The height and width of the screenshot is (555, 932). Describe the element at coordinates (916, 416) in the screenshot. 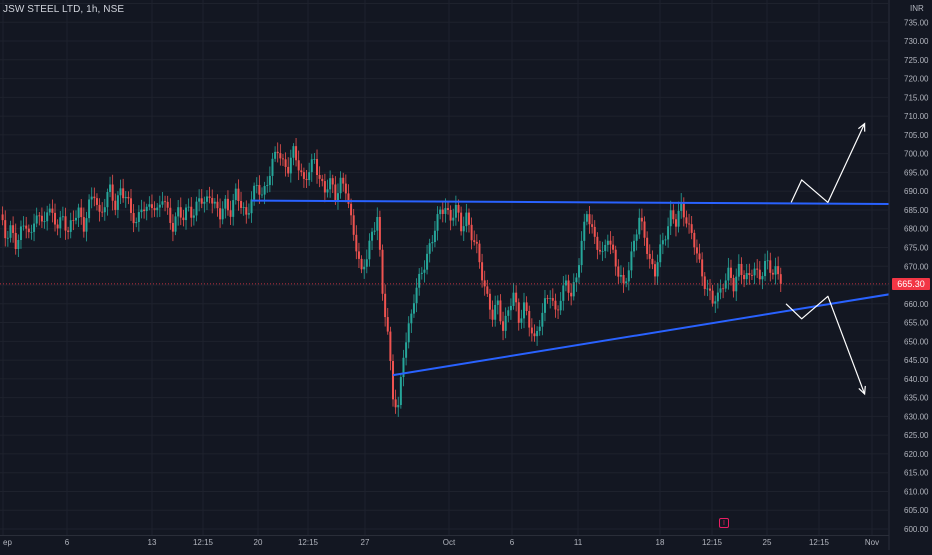

I see `price-tick-label: 630.00` at that location.